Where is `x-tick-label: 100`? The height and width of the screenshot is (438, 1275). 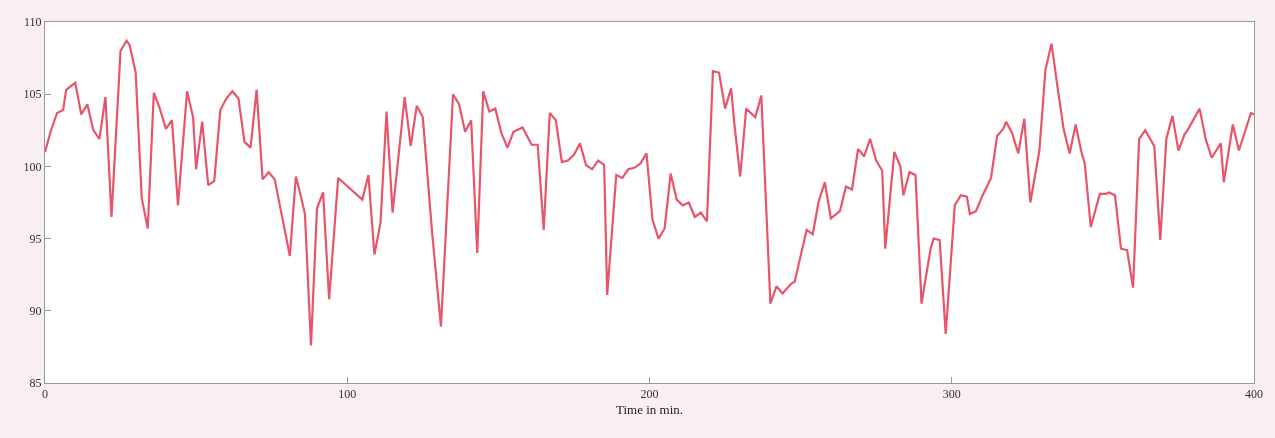 x-tick-label: 100 is located at coordinates (347, 394).